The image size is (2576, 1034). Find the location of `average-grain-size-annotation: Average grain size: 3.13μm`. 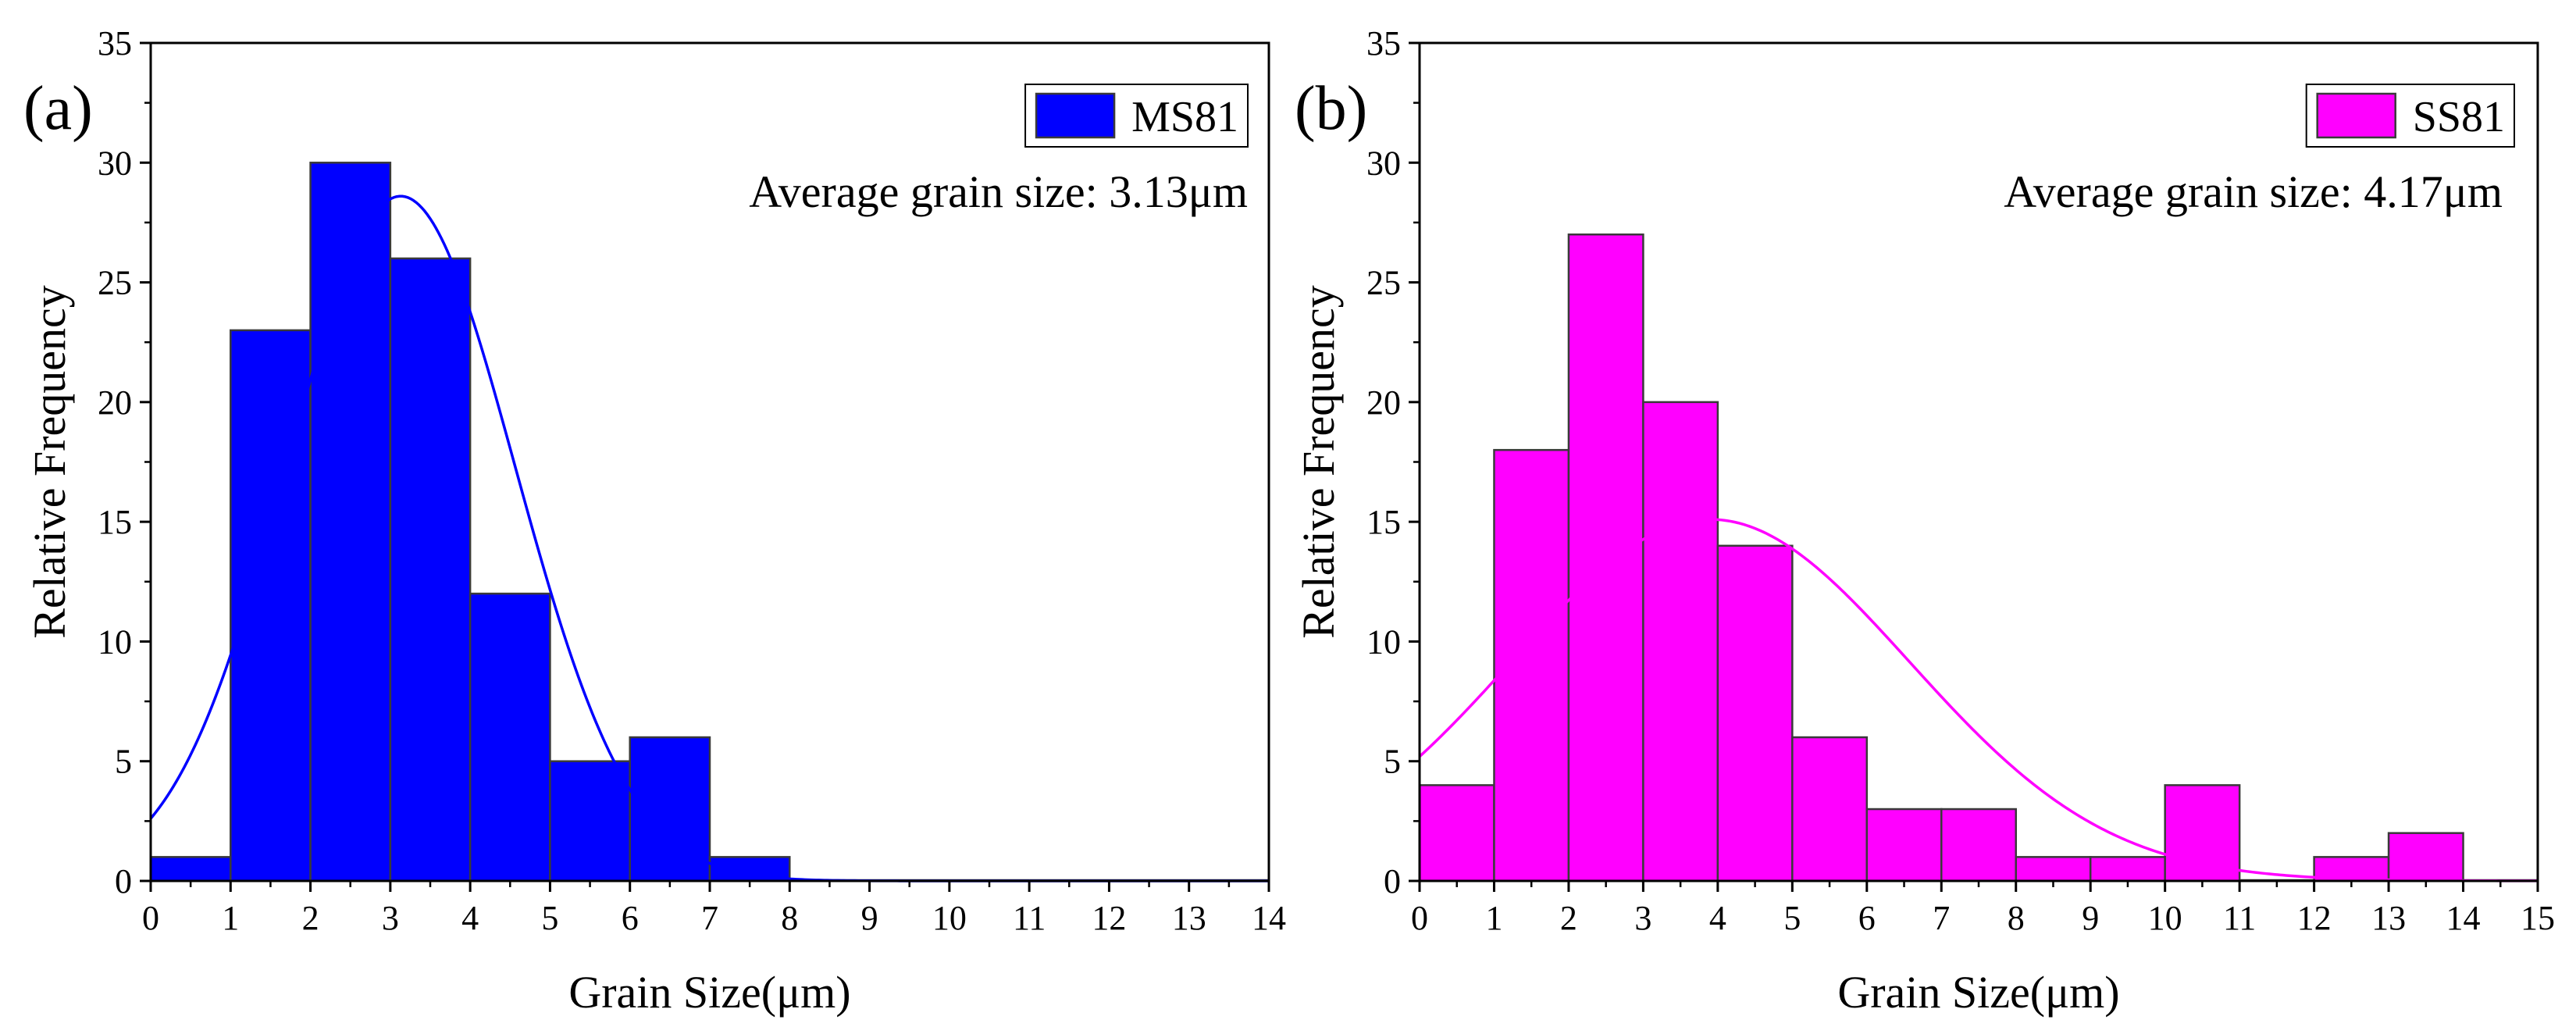

average-grain-size-annotation: Average grain size: 3.13μm is located at coordinates (999, 191).